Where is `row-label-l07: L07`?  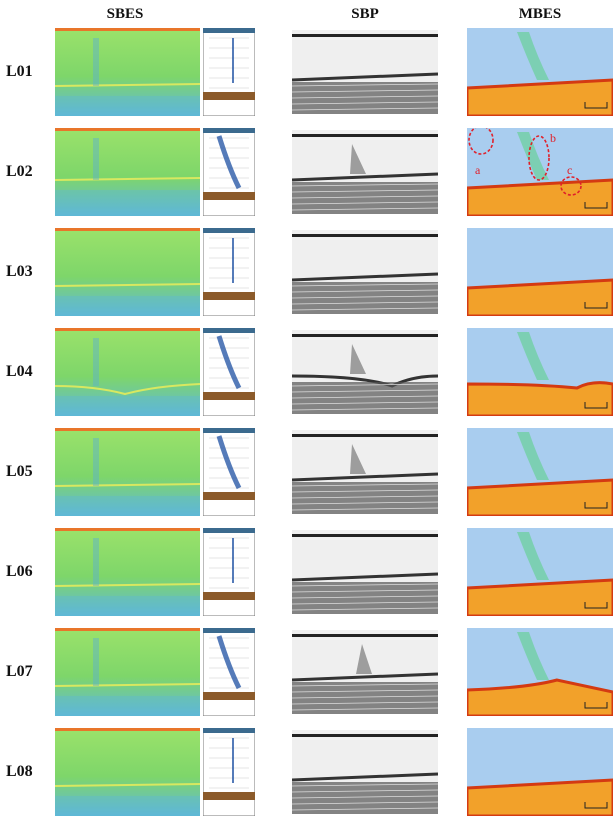
row-label-l07: L07 is located at coordinates (19, 671).